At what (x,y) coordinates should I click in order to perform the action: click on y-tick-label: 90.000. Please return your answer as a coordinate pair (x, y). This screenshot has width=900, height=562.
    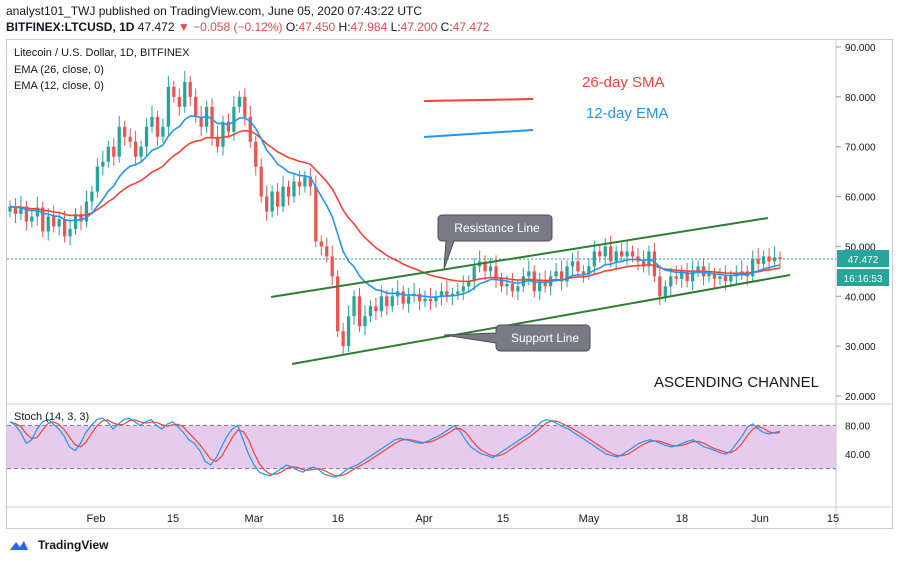
    Looking at the image, I should click on (860, 48).